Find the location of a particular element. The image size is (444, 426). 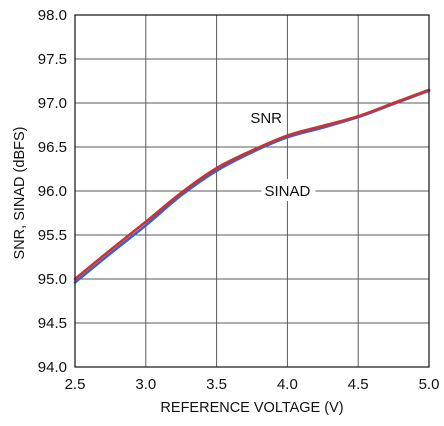

y-tick-label: 98.0 is located at coordinates (52, 15).